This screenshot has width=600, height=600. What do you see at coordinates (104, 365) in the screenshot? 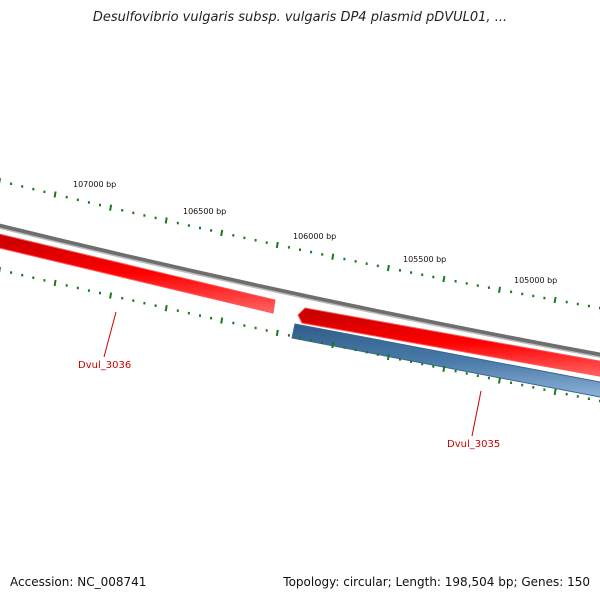
I see `gene-label: Dvul_3036` at bounding box center [104, 365].